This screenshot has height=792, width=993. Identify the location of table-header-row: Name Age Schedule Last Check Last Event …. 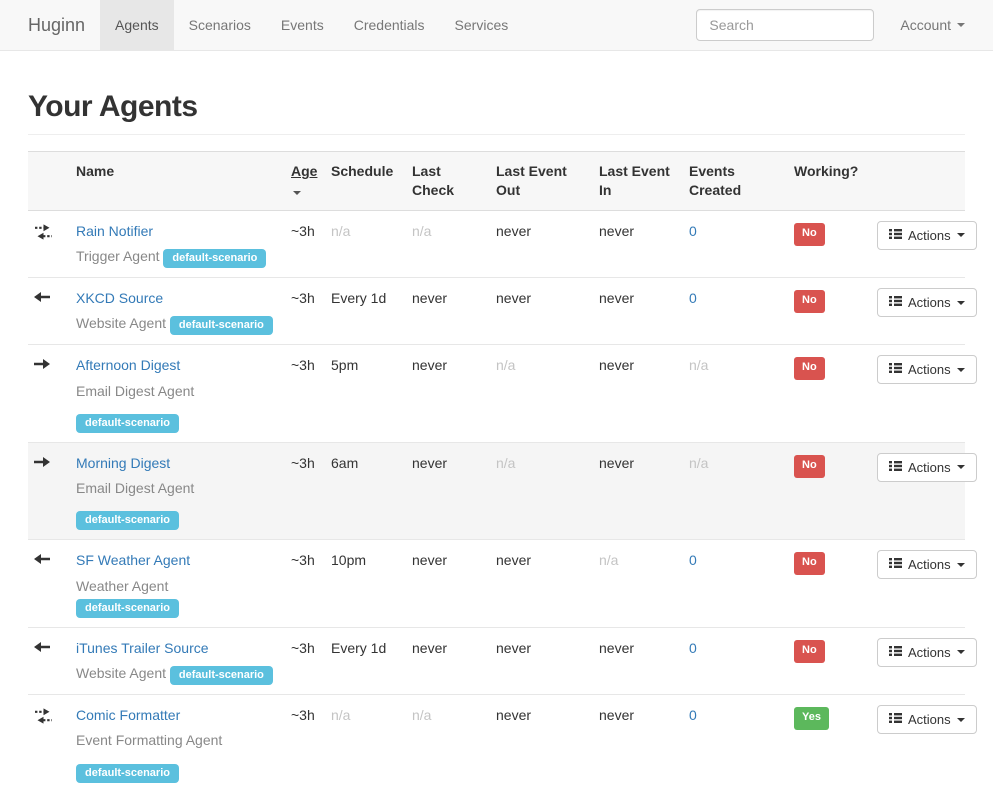
(496, 181).